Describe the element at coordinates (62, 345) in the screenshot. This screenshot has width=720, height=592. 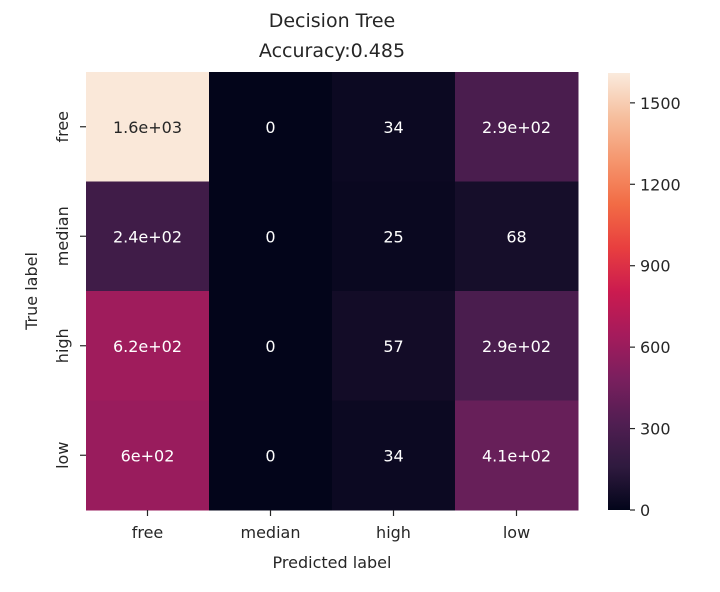
I see `y-tick-label: high` at that location.